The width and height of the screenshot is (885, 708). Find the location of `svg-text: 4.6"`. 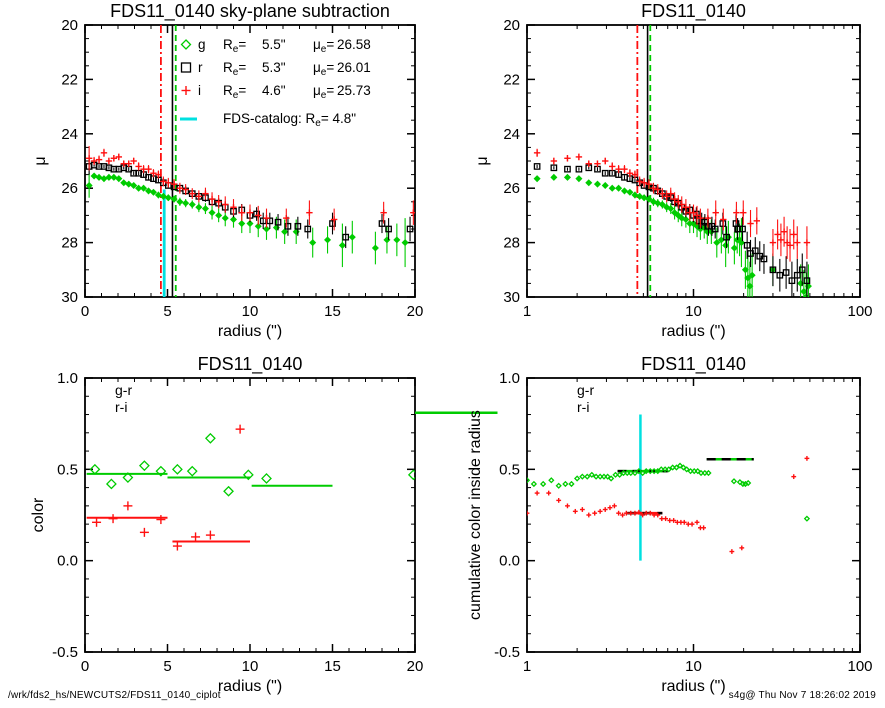

svg-text: 4.6" is located at coordinates (274, 90).